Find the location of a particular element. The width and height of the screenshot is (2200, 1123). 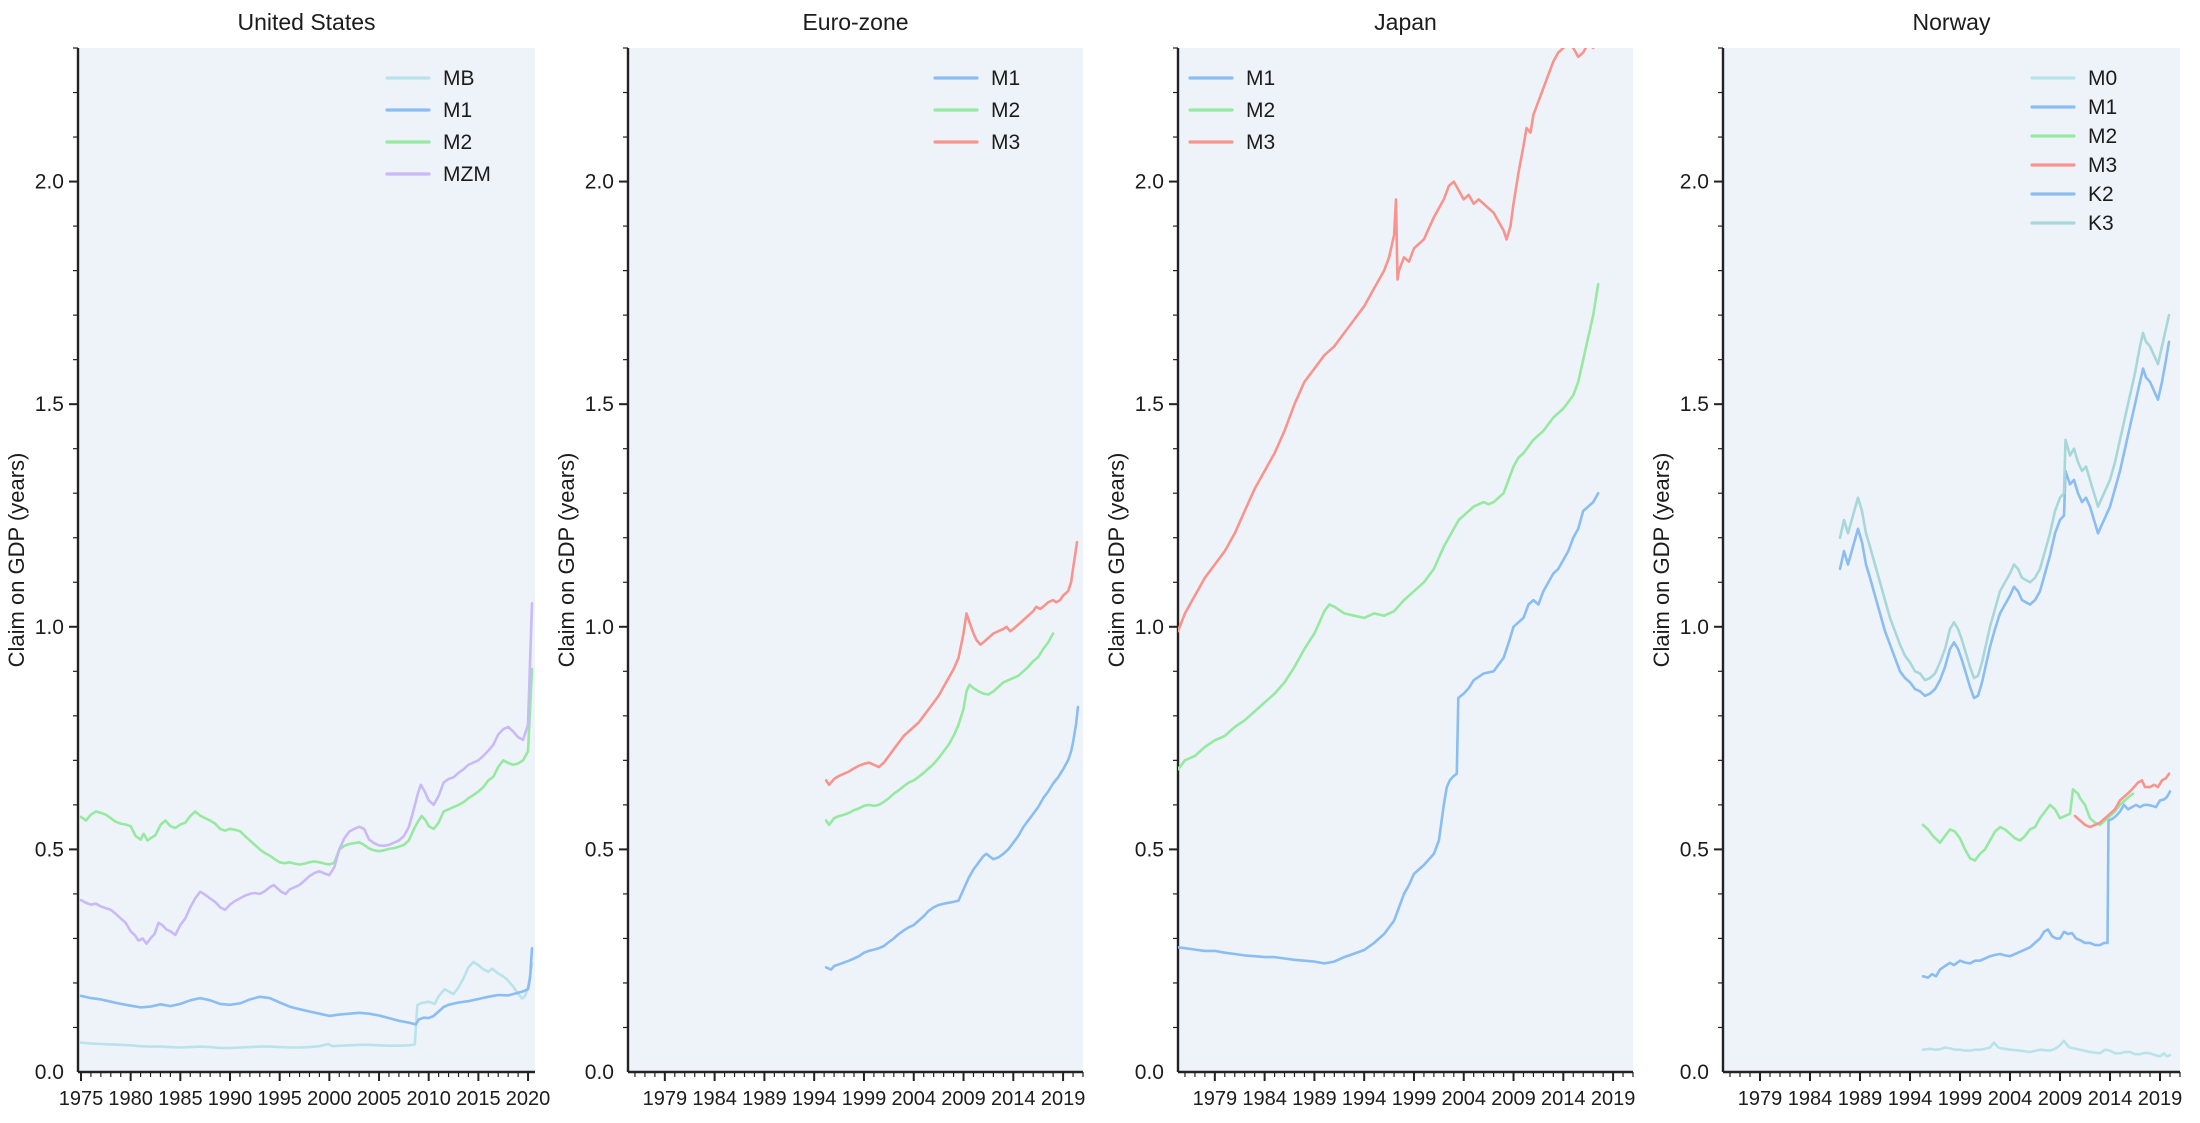

legend: MB M1 M2 MZM is located at coordinates (438, 126).